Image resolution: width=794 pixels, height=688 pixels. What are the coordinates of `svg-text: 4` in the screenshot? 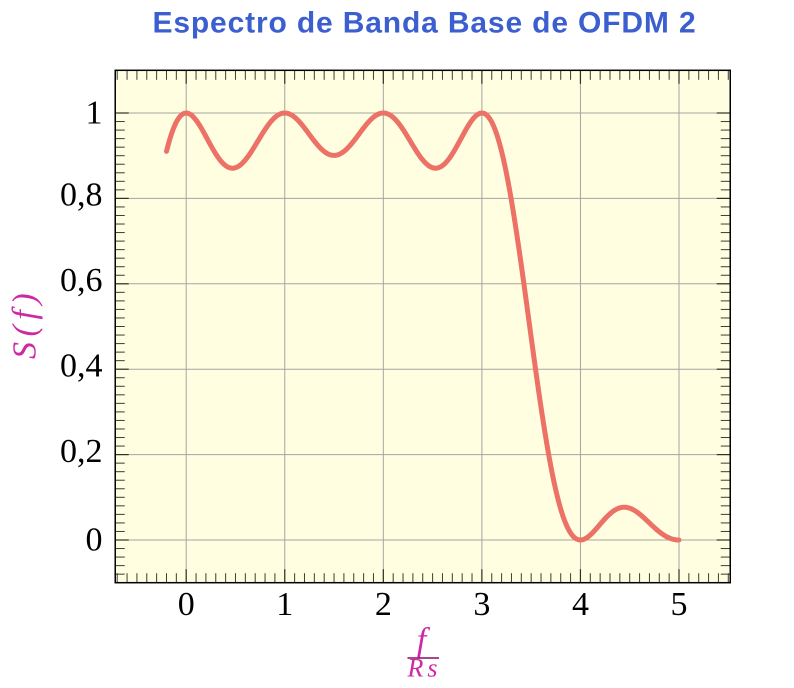 It's located at (580, 604).